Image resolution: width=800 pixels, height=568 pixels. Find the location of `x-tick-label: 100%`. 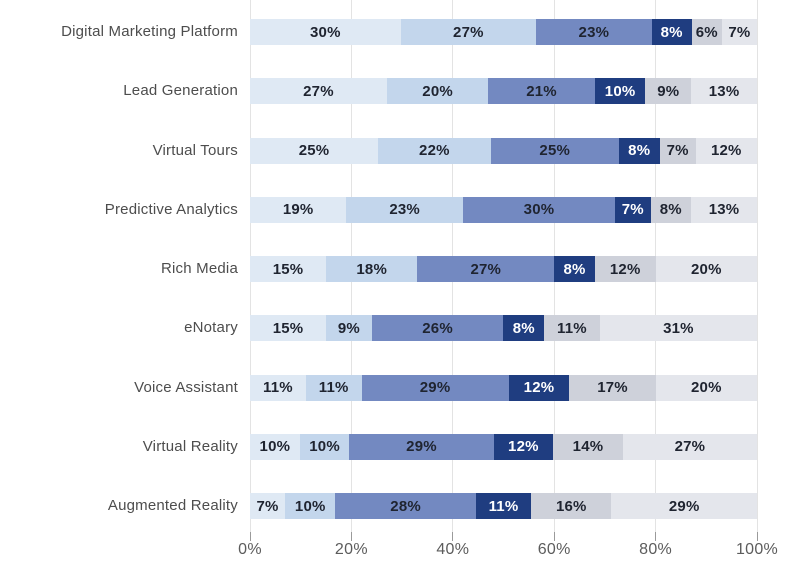

x-tick-label: 100% is located at coordinates (757, 549).